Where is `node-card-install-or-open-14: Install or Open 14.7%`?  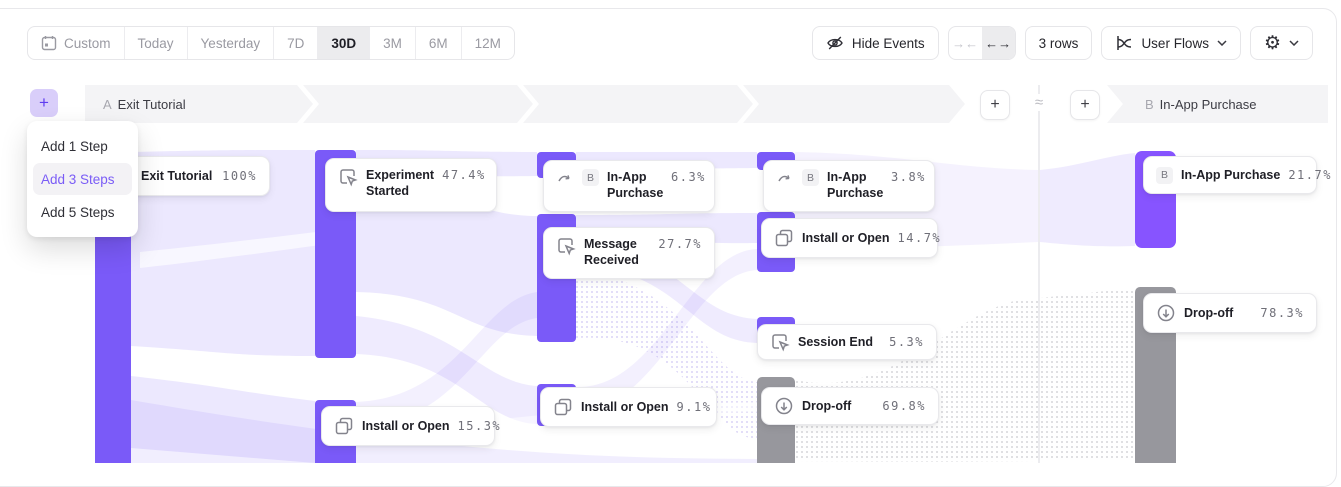
node-card-install-or-open-14: Install or Open 14.7% is located at coordinates (850, 238).